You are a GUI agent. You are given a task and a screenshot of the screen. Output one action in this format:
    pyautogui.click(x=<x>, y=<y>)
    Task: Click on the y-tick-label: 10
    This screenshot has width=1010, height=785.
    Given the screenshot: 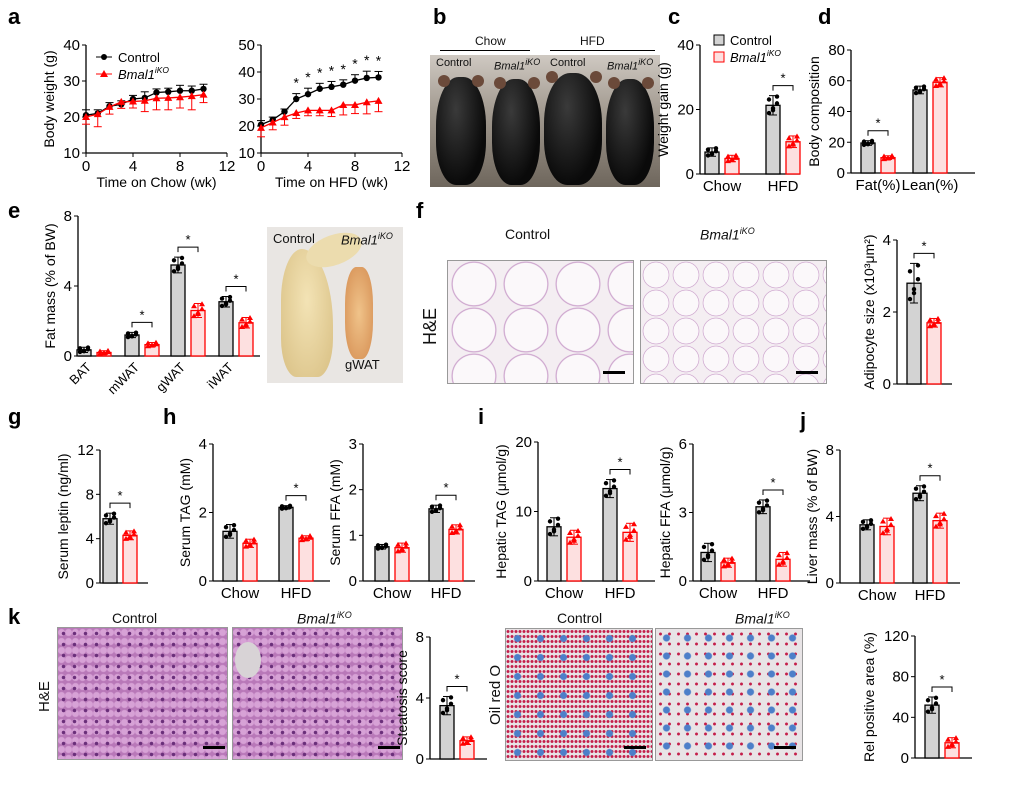 What is the action you would take?
    pyautogui.click(x=523, y=512)
    